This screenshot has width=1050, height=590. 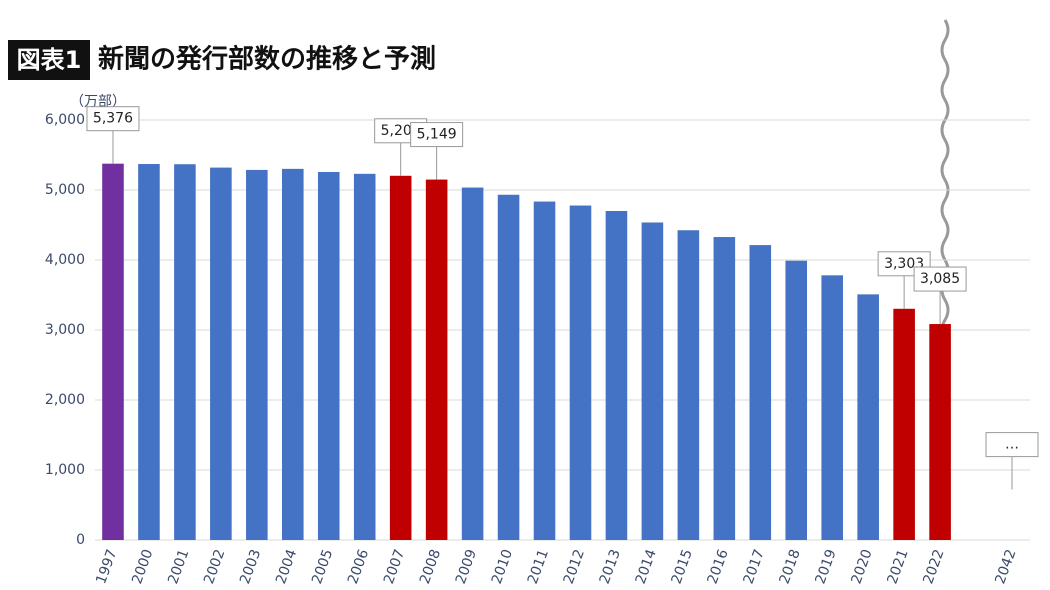 What do you see at coordinates (502, 566) in the screenshot?
I see `x-tick-label: 2010` at bounding box center [502, 566].